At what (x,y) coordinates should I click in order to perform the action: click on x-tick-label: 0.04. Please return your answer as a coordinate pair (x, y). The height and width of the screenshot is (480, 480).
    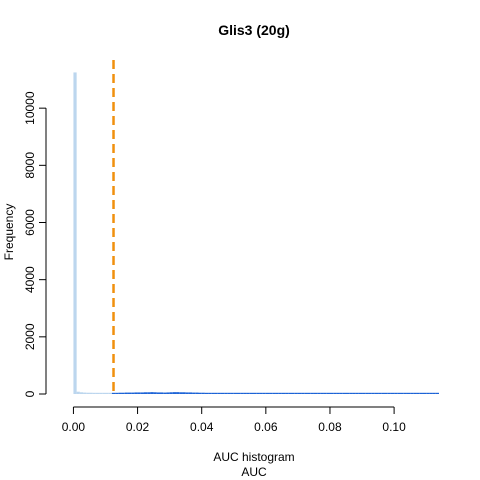
    Looking at the image, I should click on (202, 427).